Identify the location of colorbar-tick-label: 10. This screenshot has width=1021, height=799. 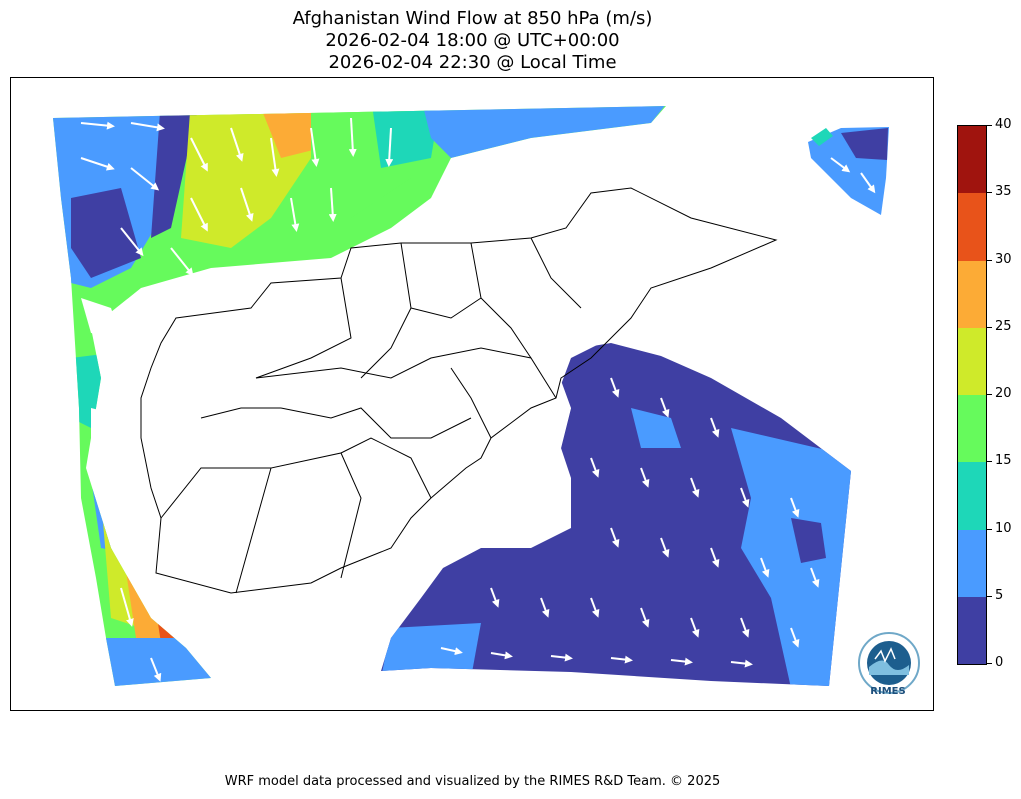
(1003, 528).